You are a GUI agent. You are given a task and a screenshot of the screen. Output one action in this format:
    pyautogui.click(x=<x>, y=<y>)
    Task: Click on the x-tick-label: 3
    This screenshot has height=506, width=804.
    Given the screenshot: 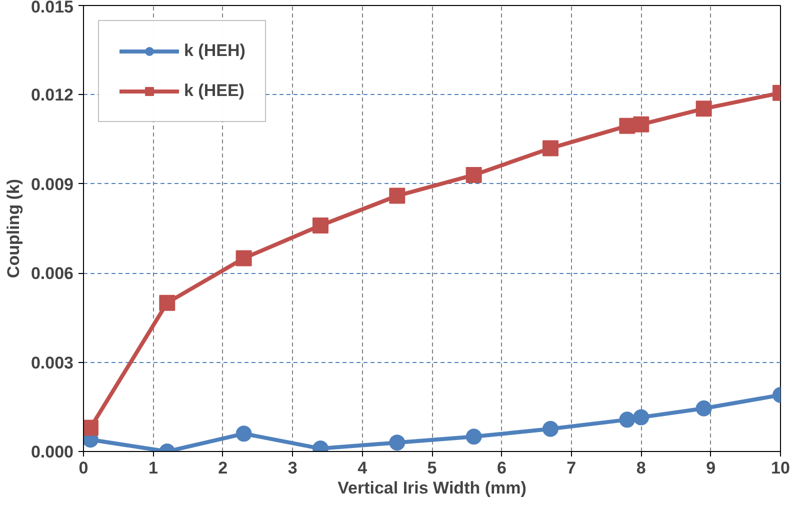 What is the action you would take?
    pyautogui.click(x=293, y=468)
    